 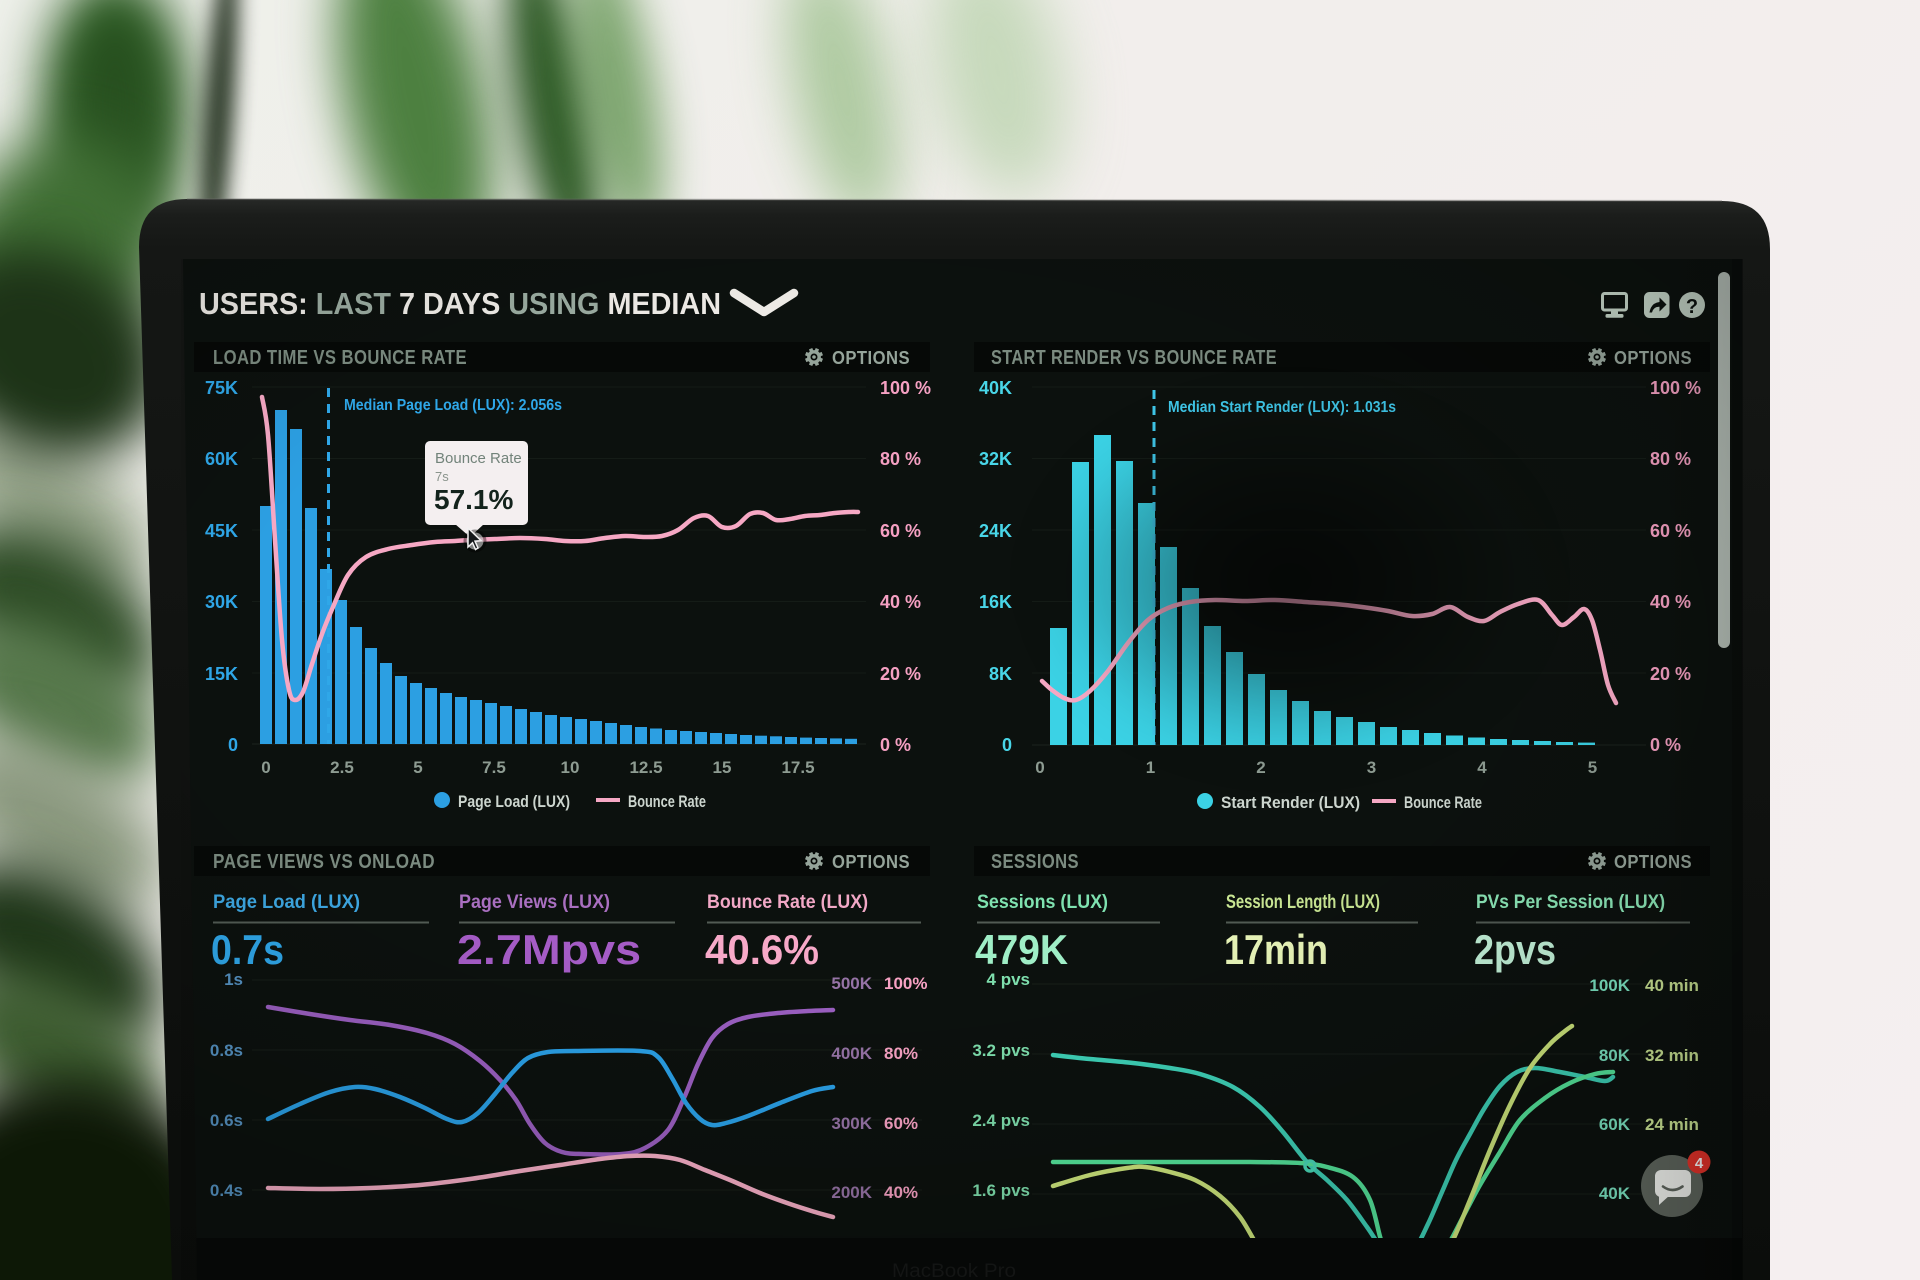 What do you see at coordinates (995, 531) in the screenshot?
I see `svg-text: 24K` at bounding box center [995, 531].